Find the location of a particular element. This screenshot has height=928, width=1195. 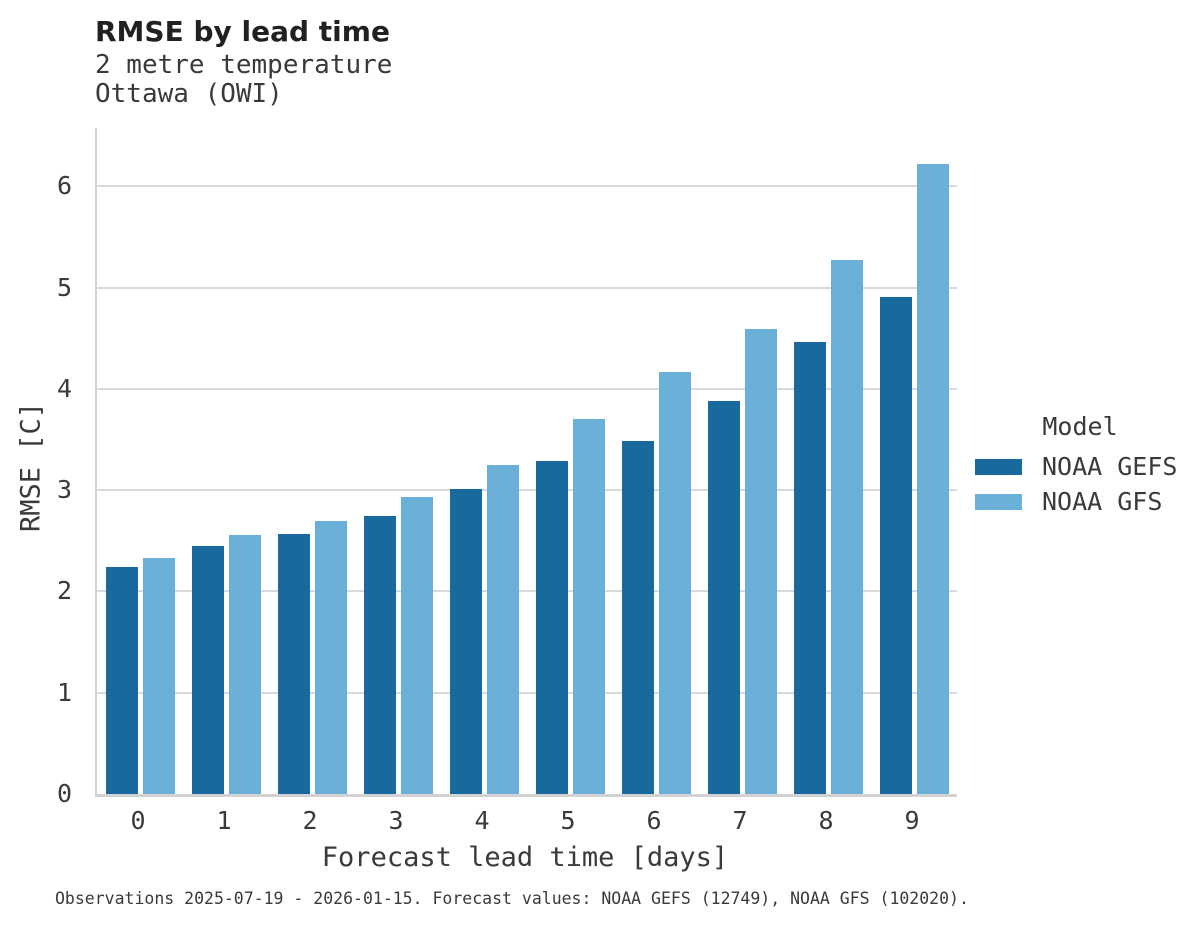

x-tick-label-2: 2 is located at coordinates (310, 820).